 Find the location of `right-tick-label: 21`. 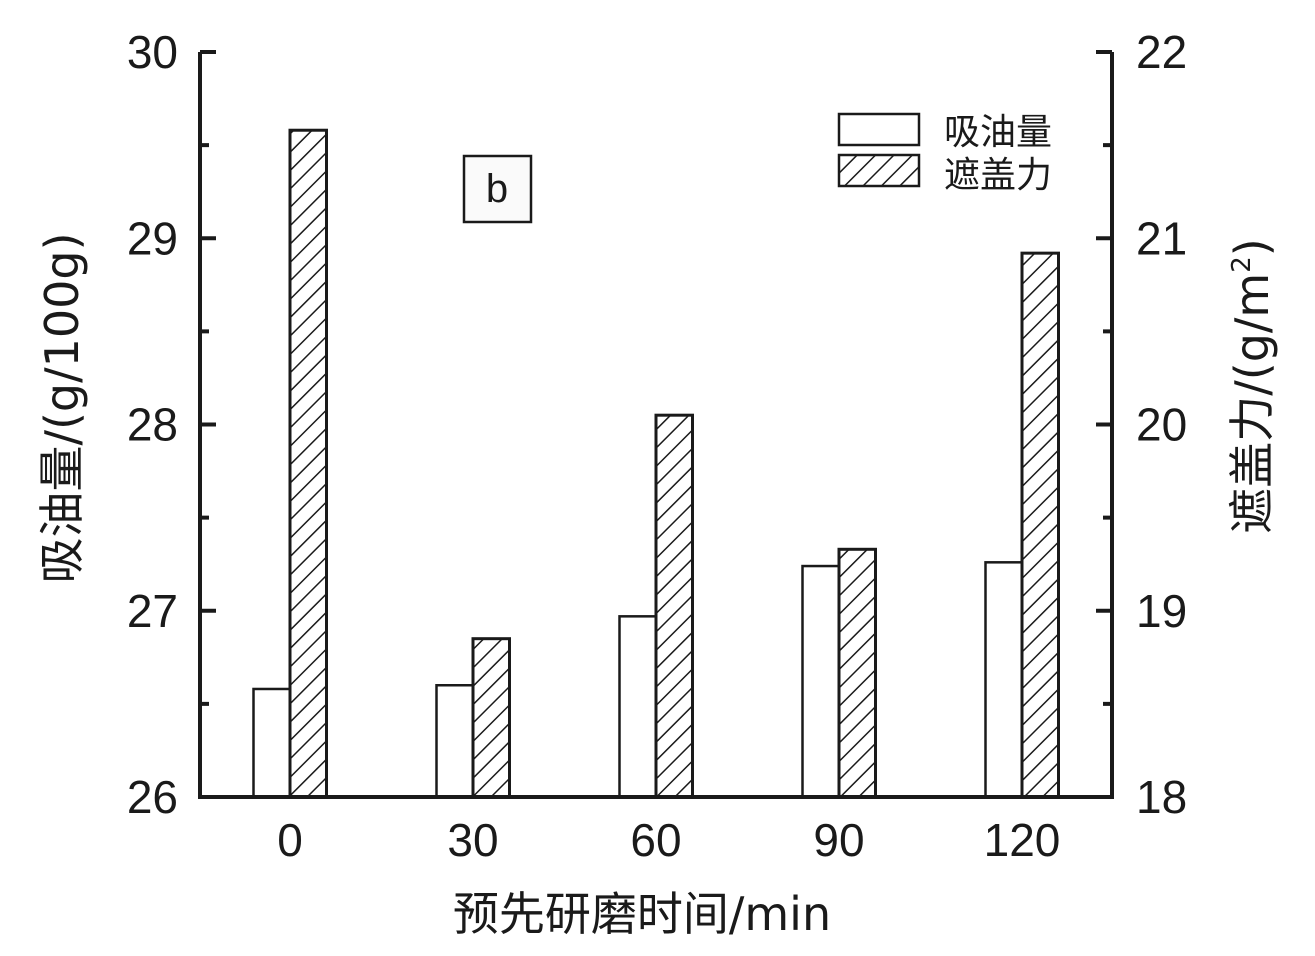

right-tick-label: 21 is located at coordinates (1161, 238).